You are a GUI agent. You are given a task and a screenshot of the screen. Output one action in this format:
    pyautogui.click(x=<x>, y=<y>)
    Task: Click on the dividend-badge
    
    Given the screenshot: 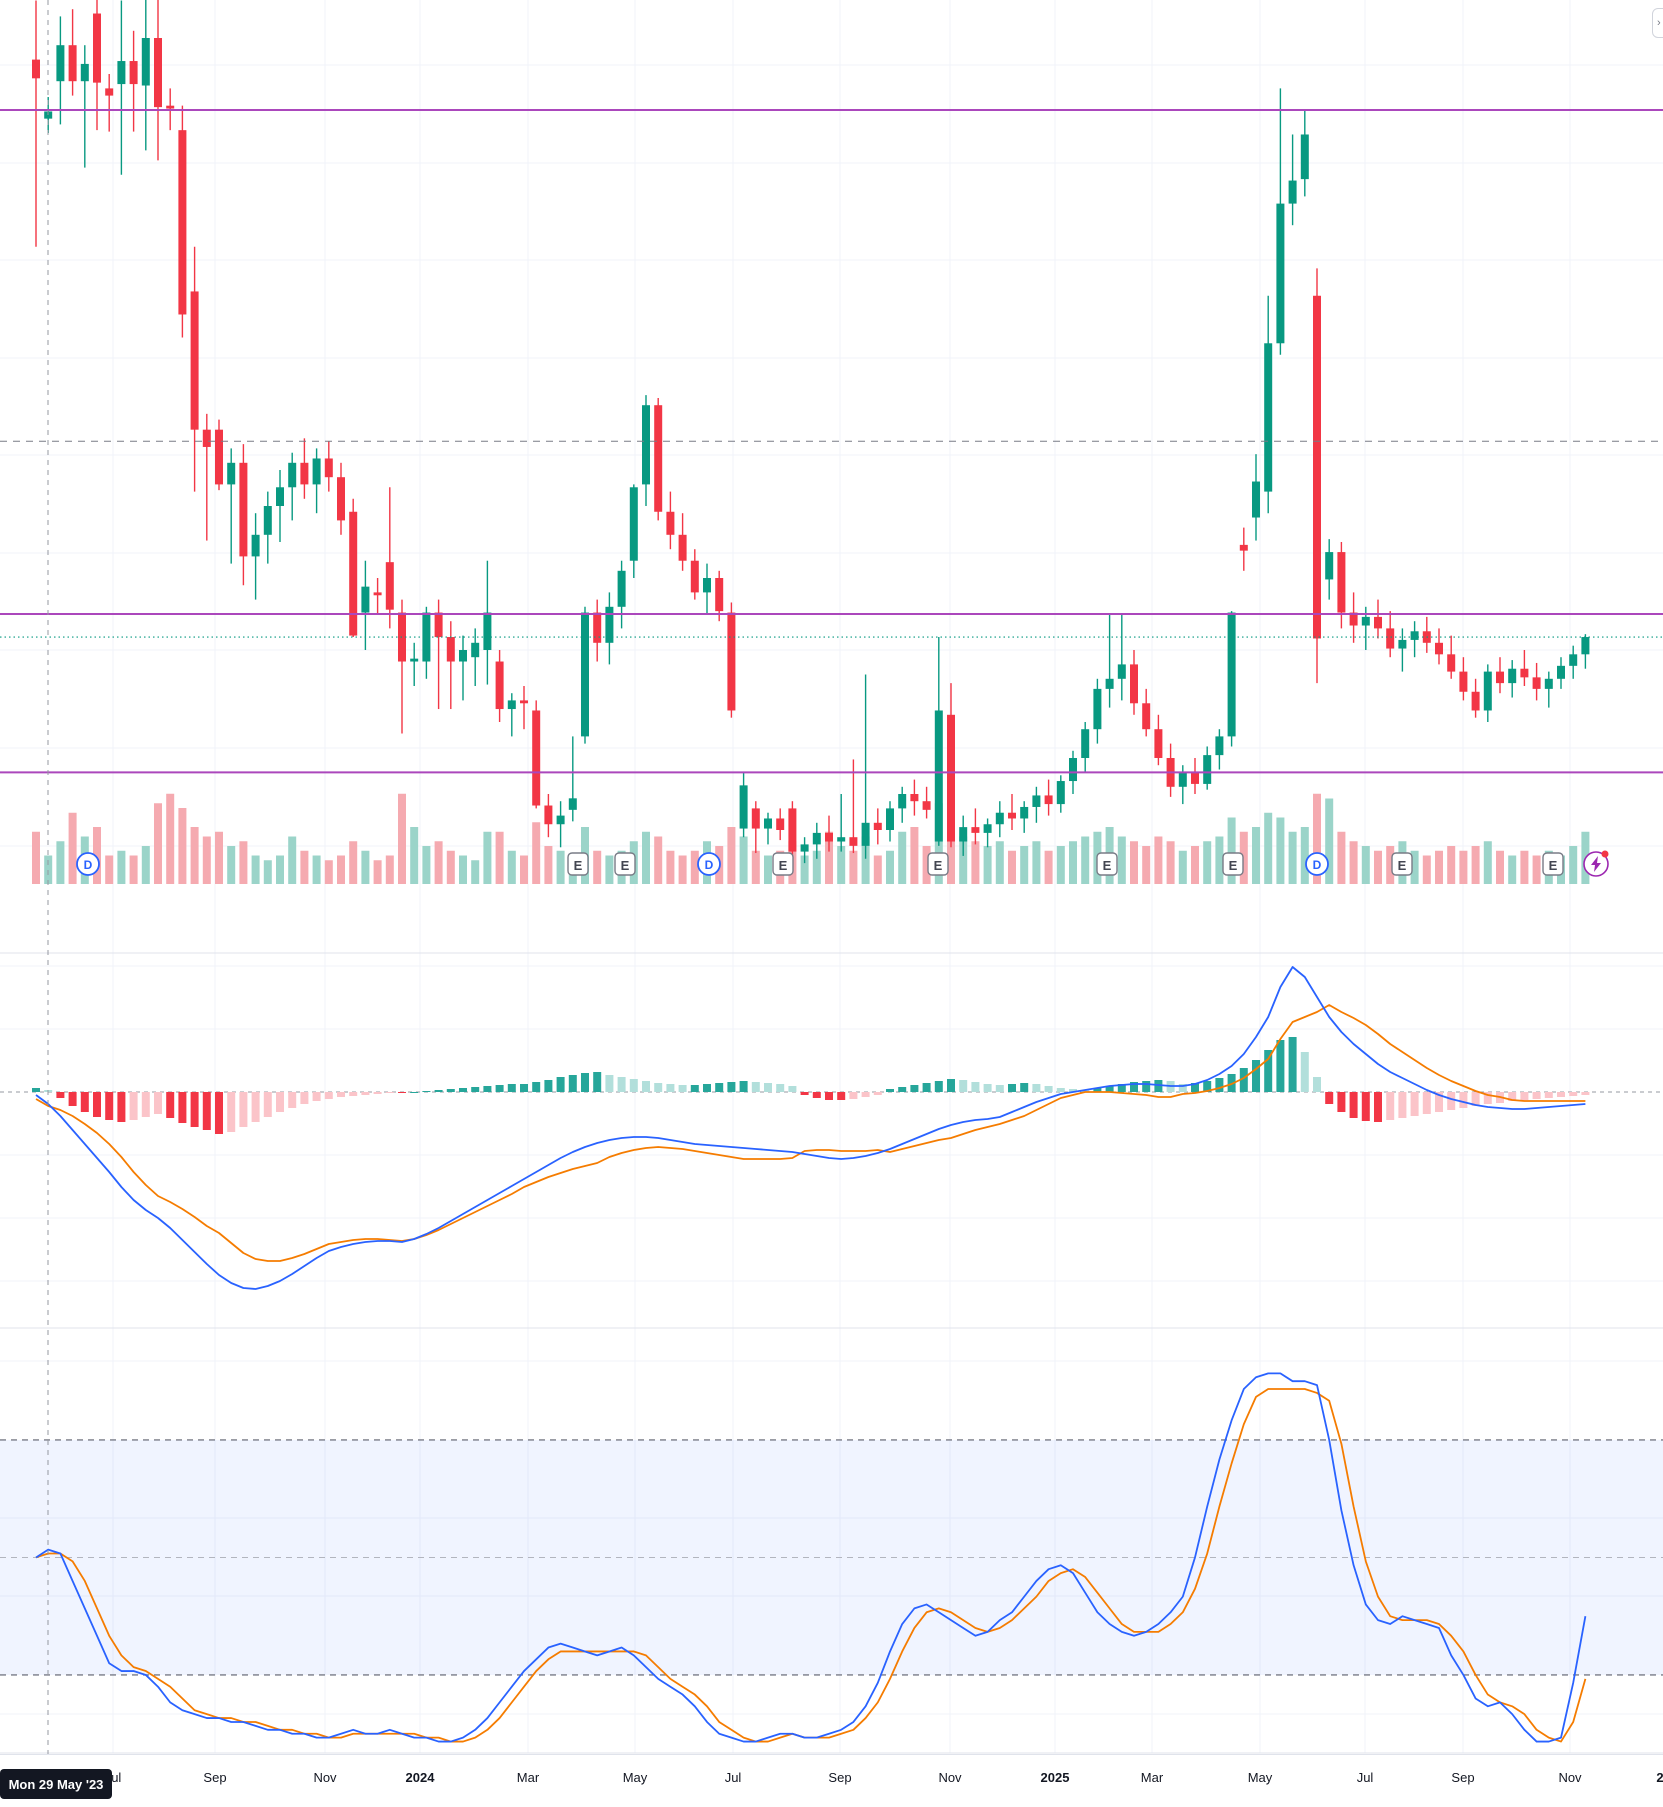 What is the action you would take?
    pyautogui.click(x=88, y=864)
    